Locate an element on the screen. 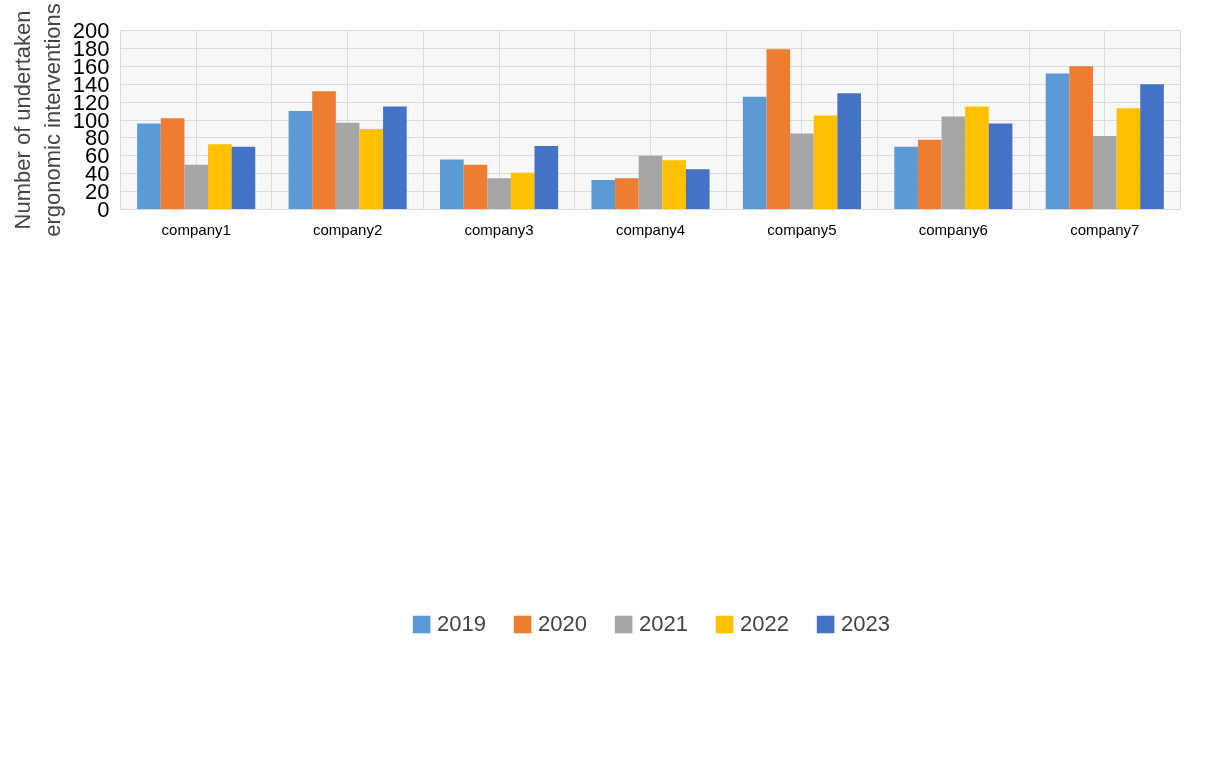 The width and height of the screenshot is (1214, 769). x-tick-label: company3 is located at coordinates (499, 229).